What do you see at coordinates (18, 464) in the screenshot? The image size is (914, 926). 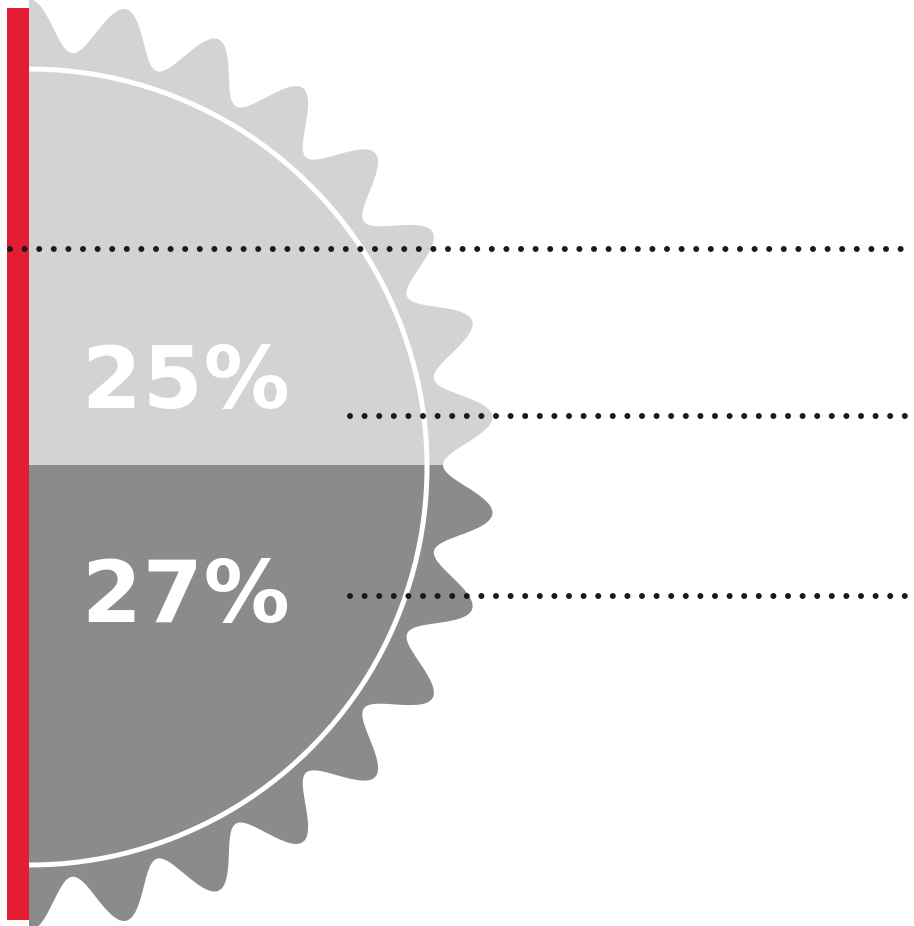 I see `accent-bar` at bounding box center [18, 464].